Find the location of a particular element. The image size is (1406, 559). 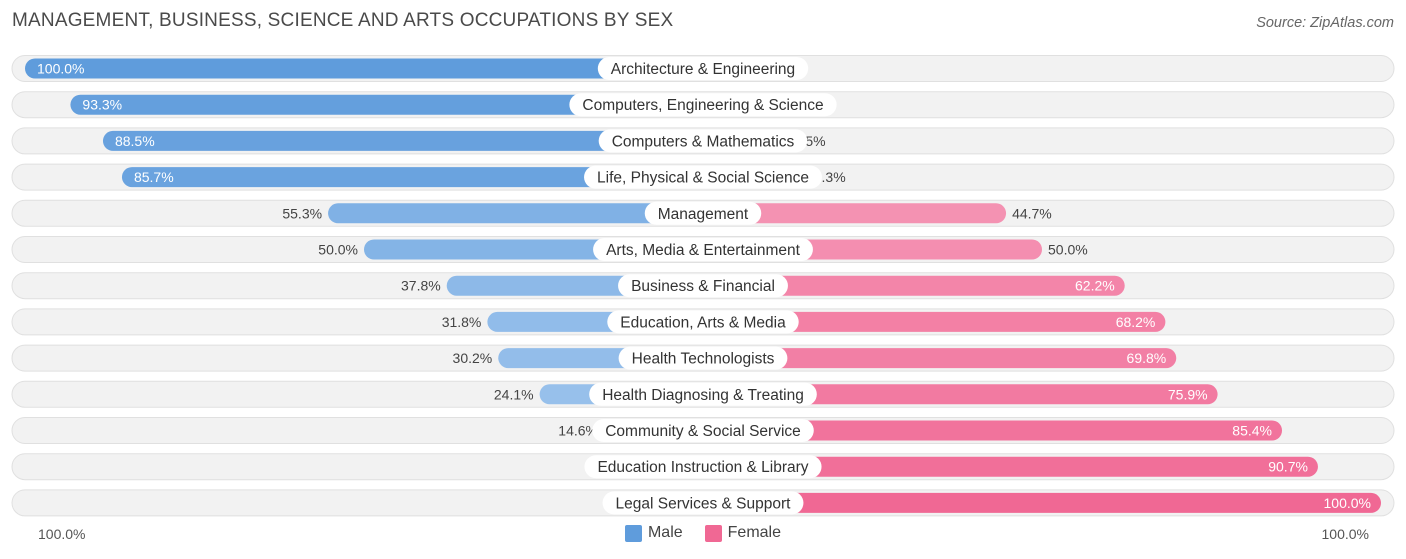

category-pill-computers-mathematics is located at coordinates (703, 141).